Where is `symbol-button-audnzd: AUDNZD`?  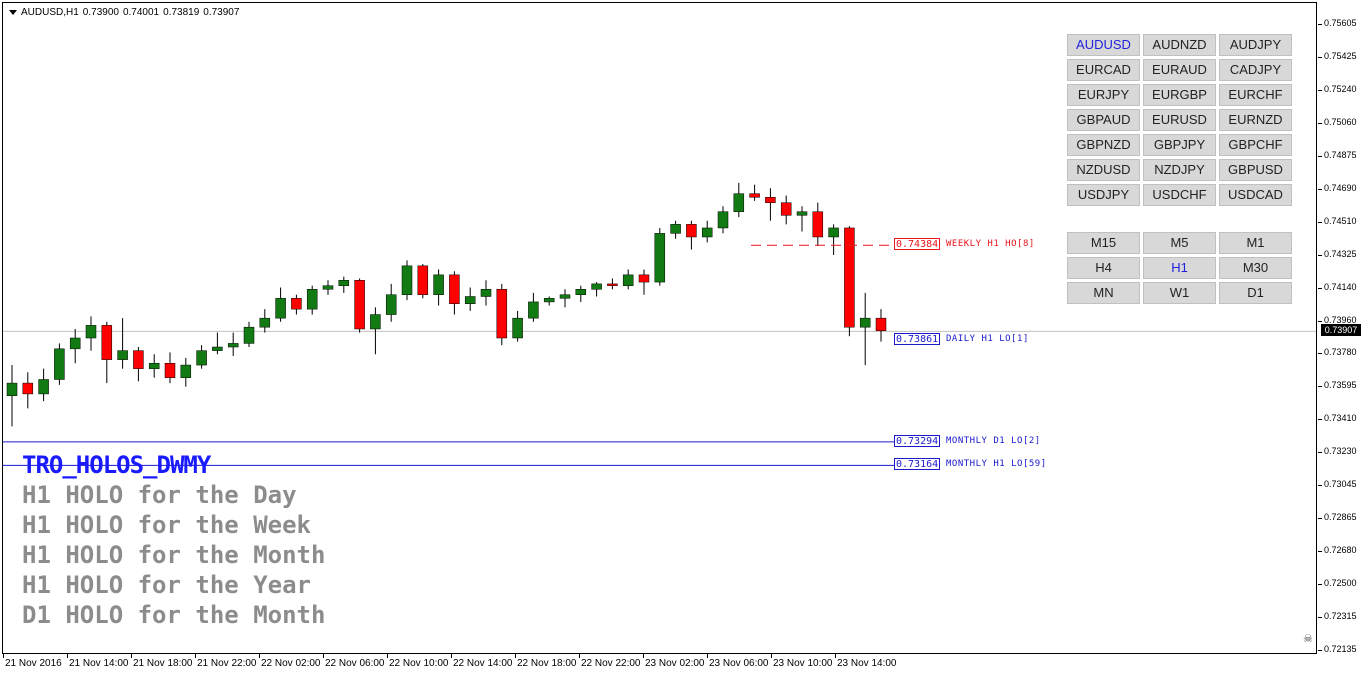 symbol-button-audnzd: AUDNZD is located at coordinates (1179, 45).